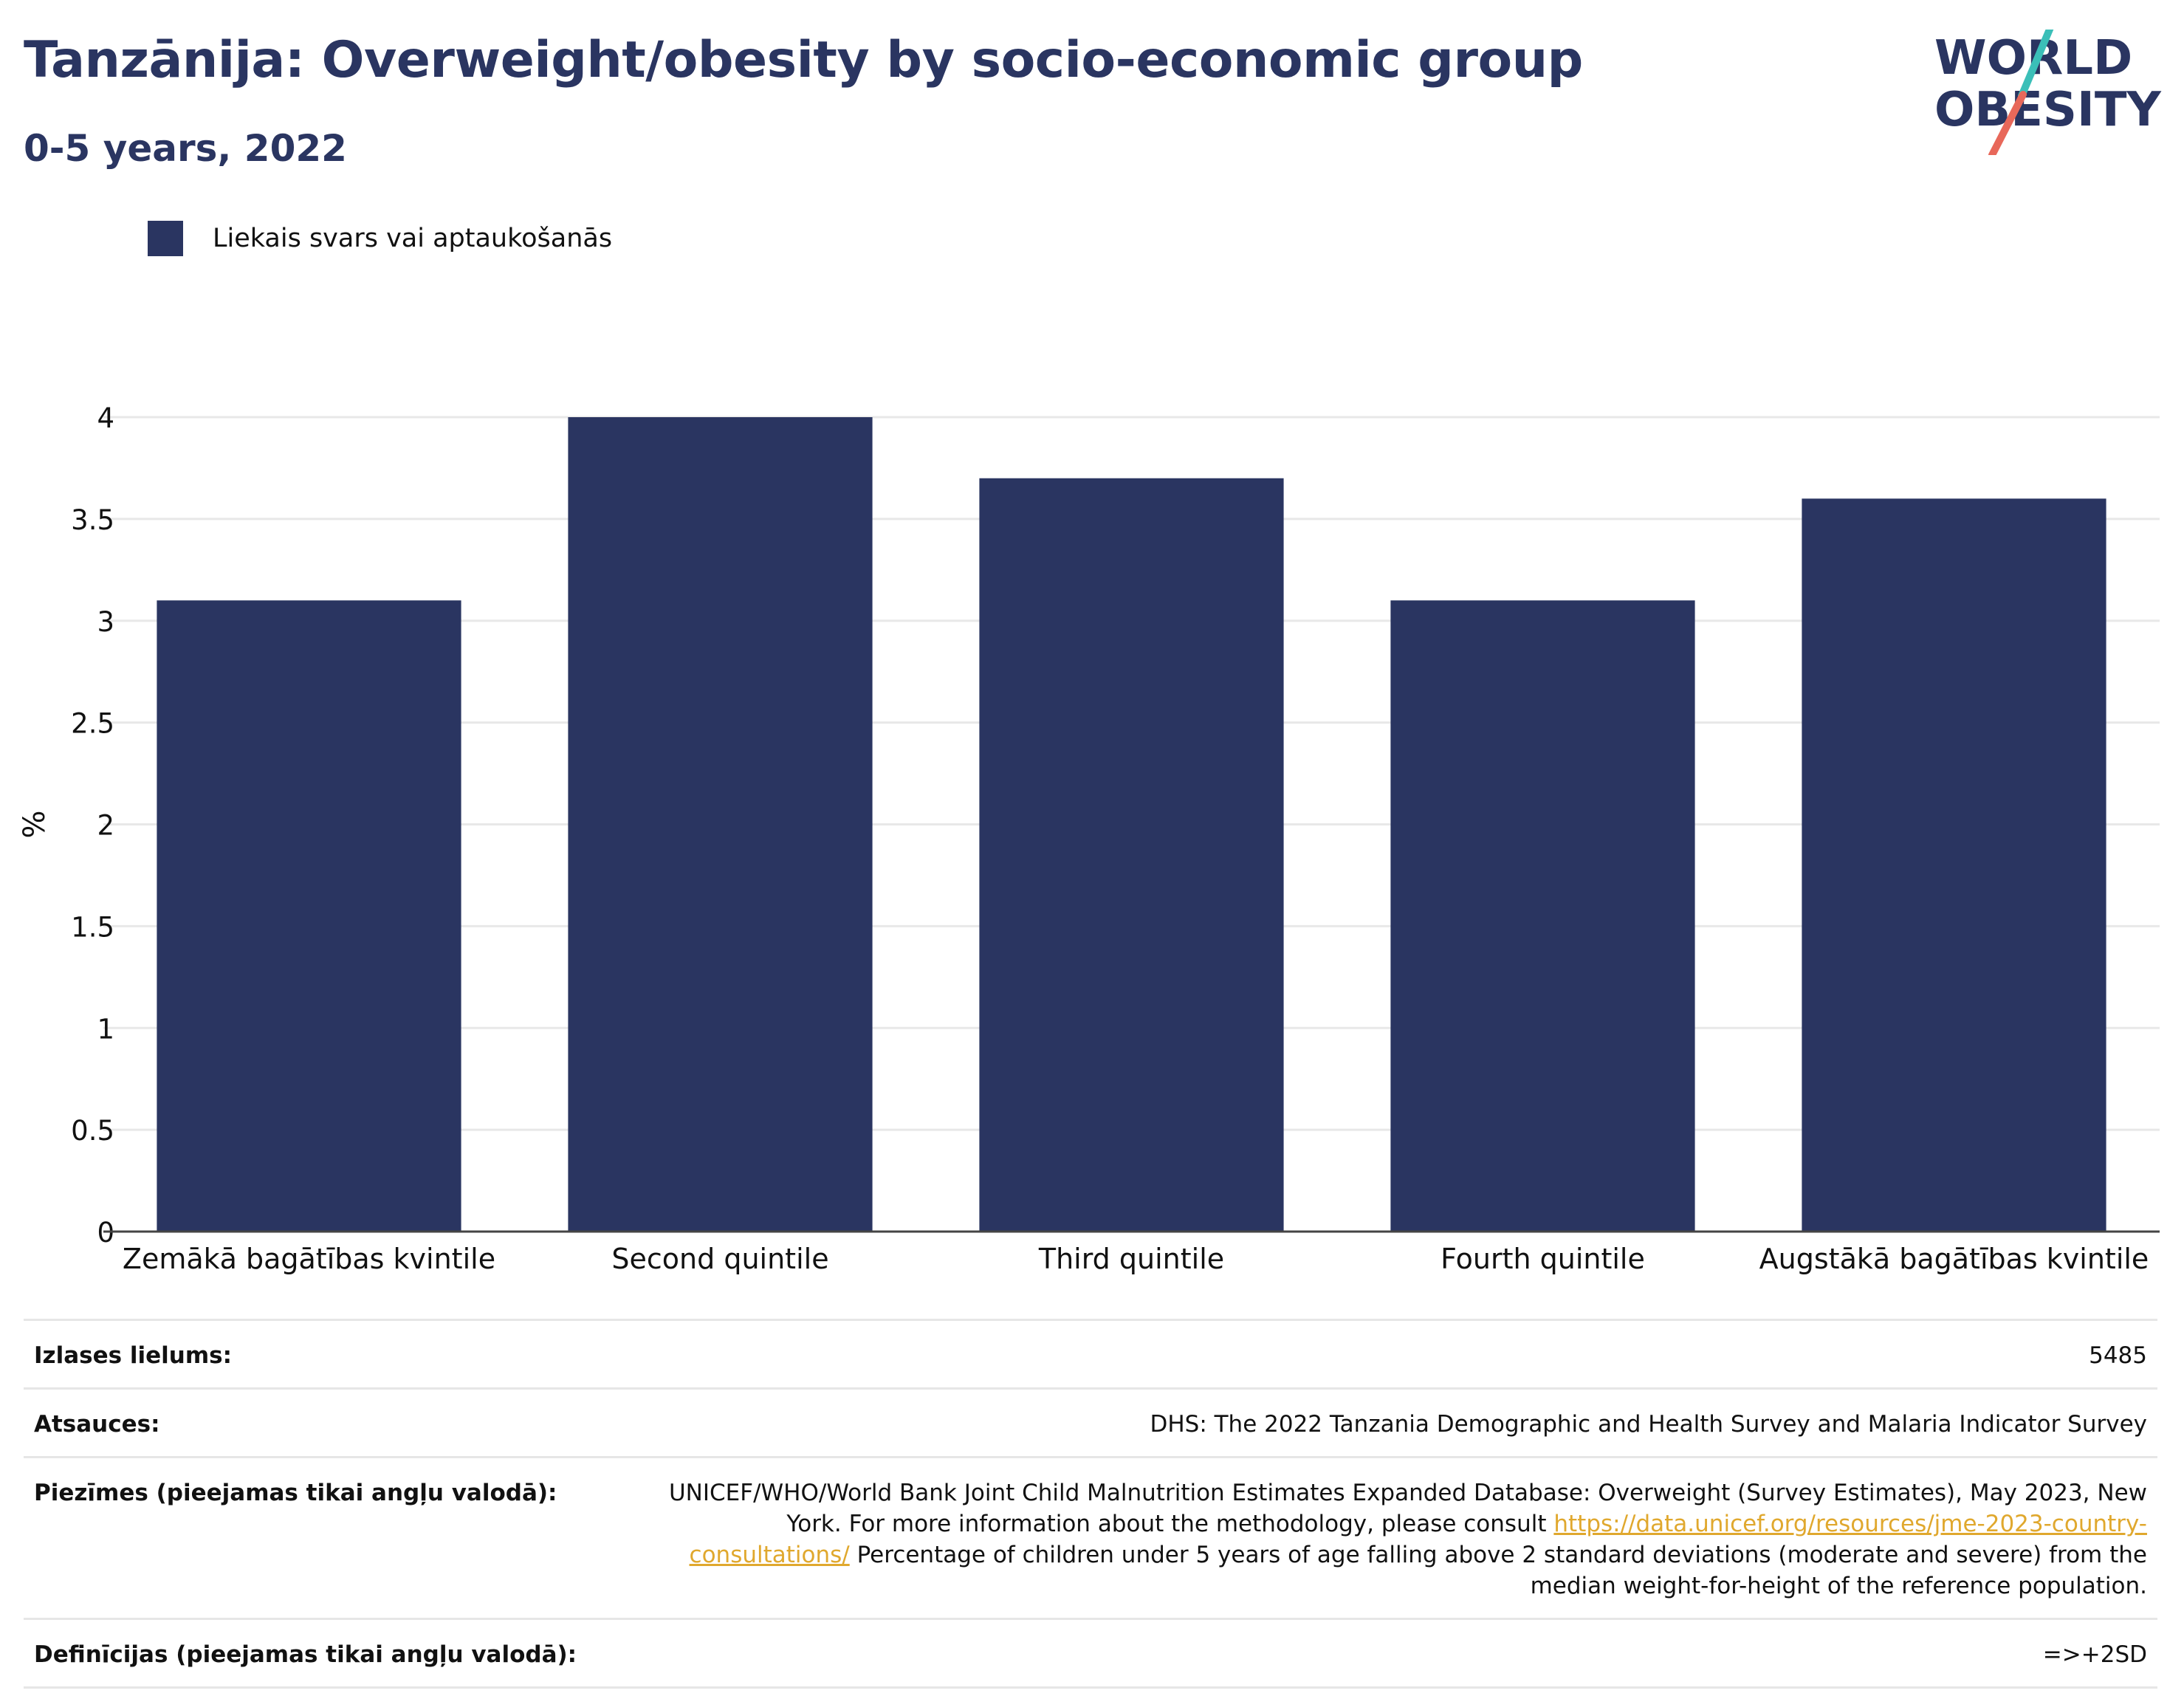  I want to click on y-tick-label-8: 4, so click(105, 418).